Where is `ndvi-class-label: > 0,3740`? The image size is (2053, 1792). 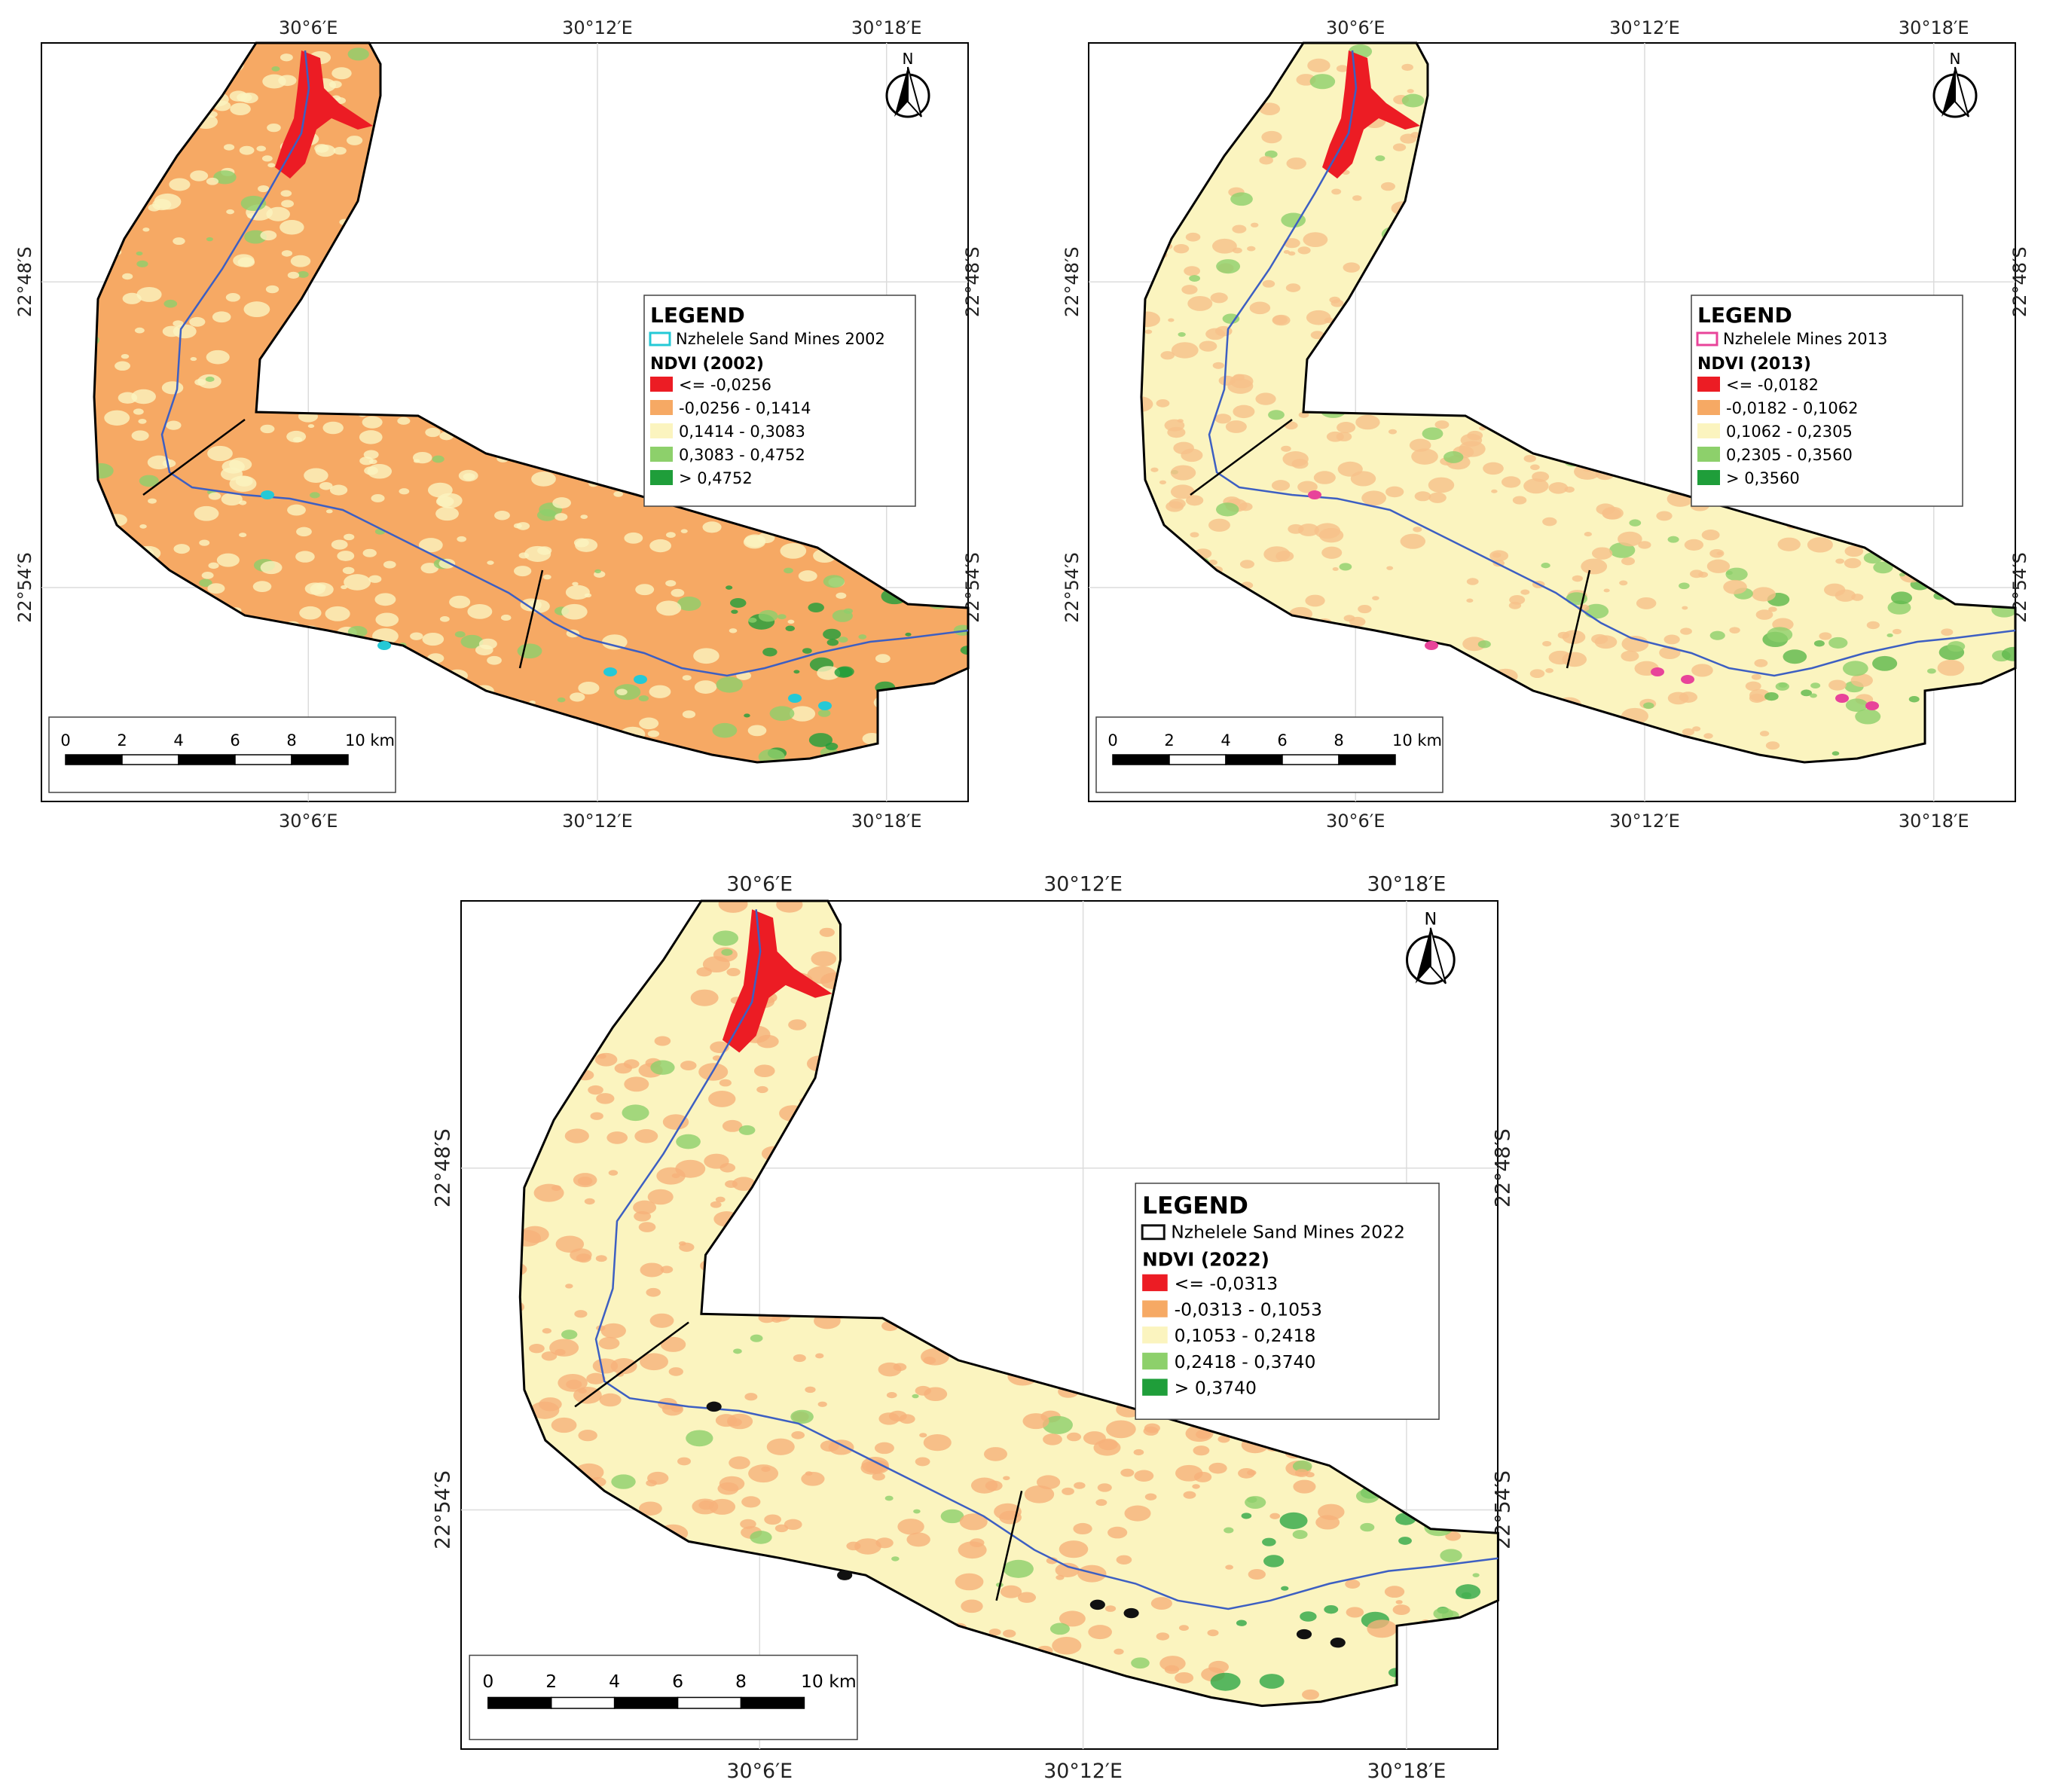 ndvi-class-label: > 0,3740 is located at coordinates (1216, 1388).